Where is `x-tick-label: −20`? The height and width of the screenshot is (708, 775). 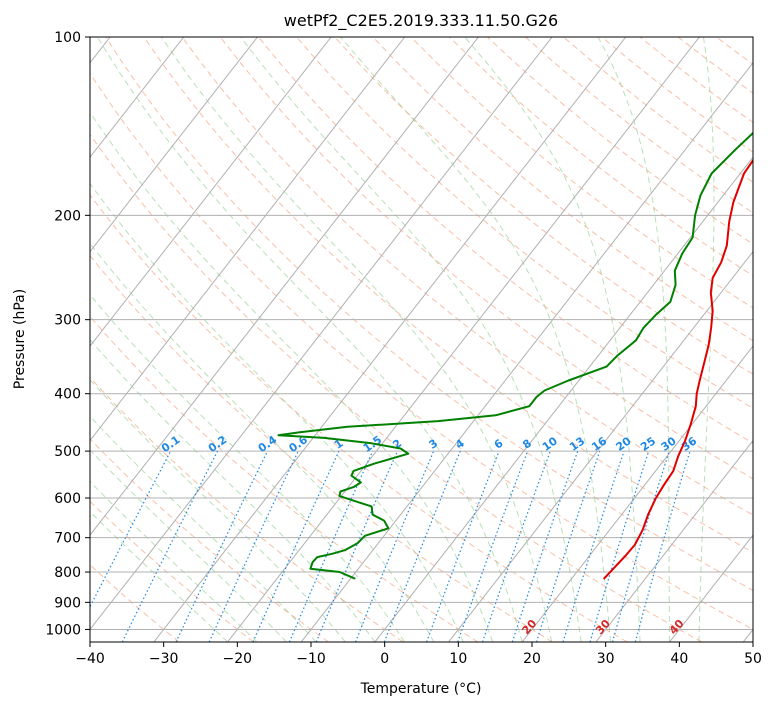 x-tick-label: −20 is located at coordinates (238, 659).